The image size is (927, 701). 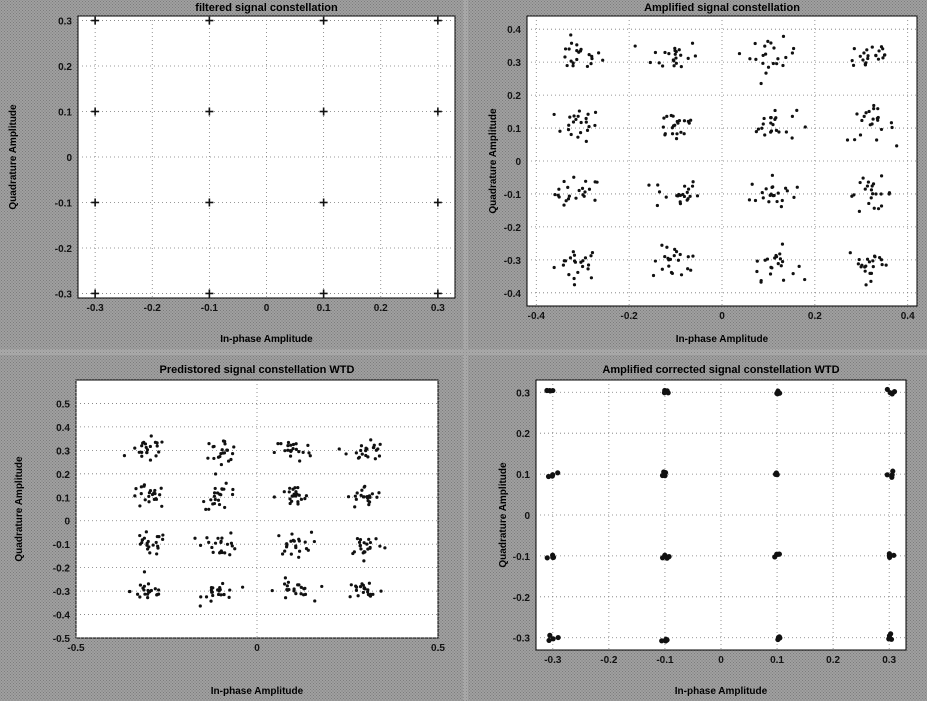 I want to click on x-tick-label: 0.1, so click(x=324, y=308).